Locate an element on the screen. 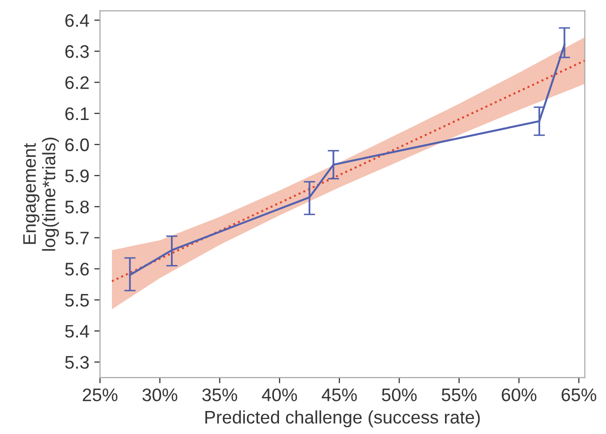 The image size is (606, 434). x-tick-label: 40% is located at coordinates (279, 395).